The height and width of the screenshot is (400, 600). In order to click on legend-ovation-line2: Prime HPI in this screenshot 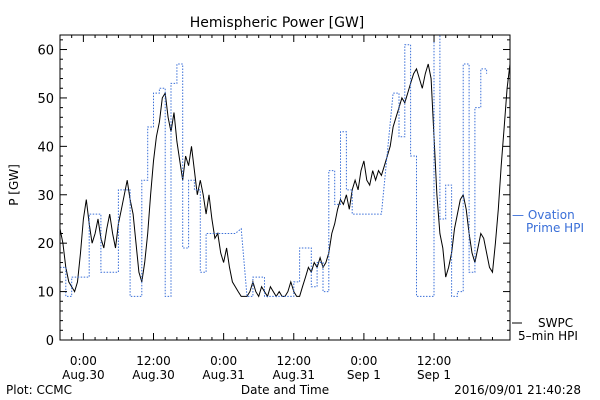, I will do `click(555, 228)`.